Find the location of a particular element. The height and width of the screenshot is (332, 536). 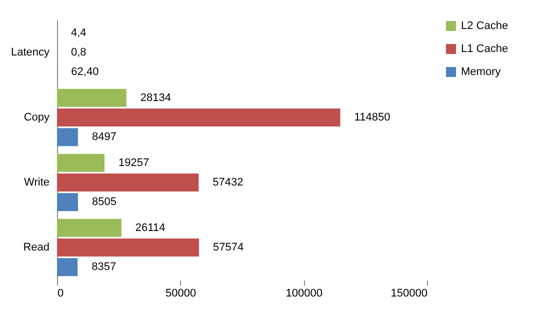

data-label: 8357 is located at coordinates (104, 267).